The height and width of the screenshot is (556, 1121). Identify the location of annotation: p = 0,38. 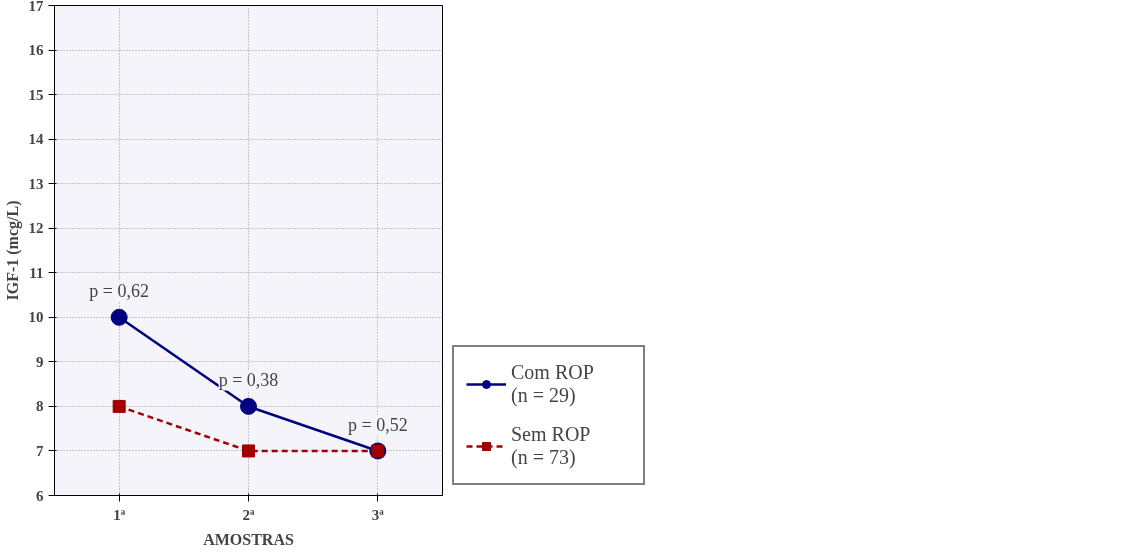
(248, 380).